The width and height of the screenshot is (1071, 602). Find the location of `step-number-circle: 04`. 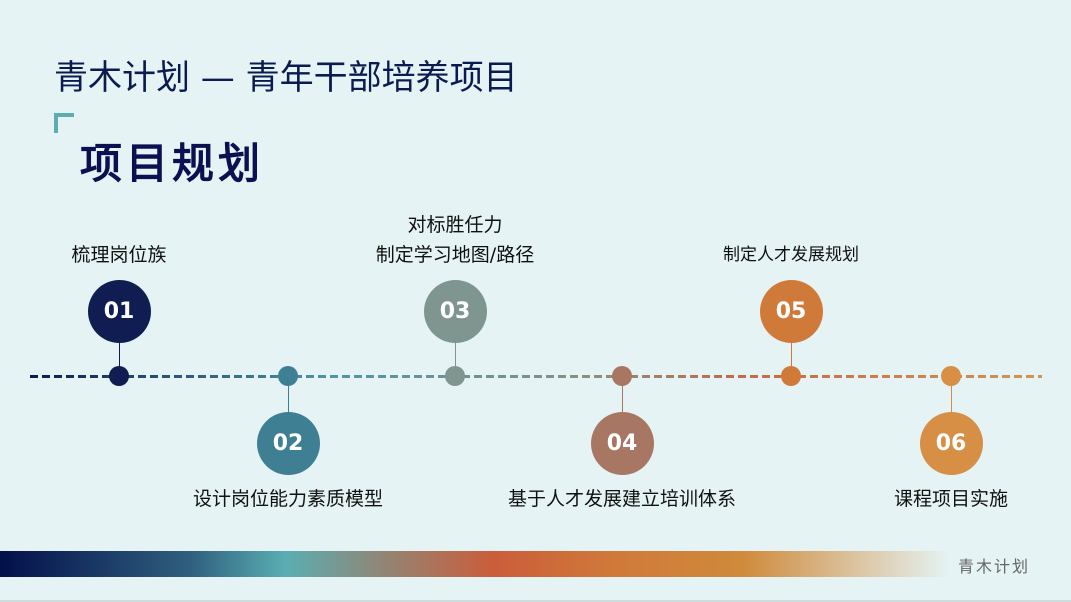

step-number-circle: 04 is located at coordinates (622, 443).